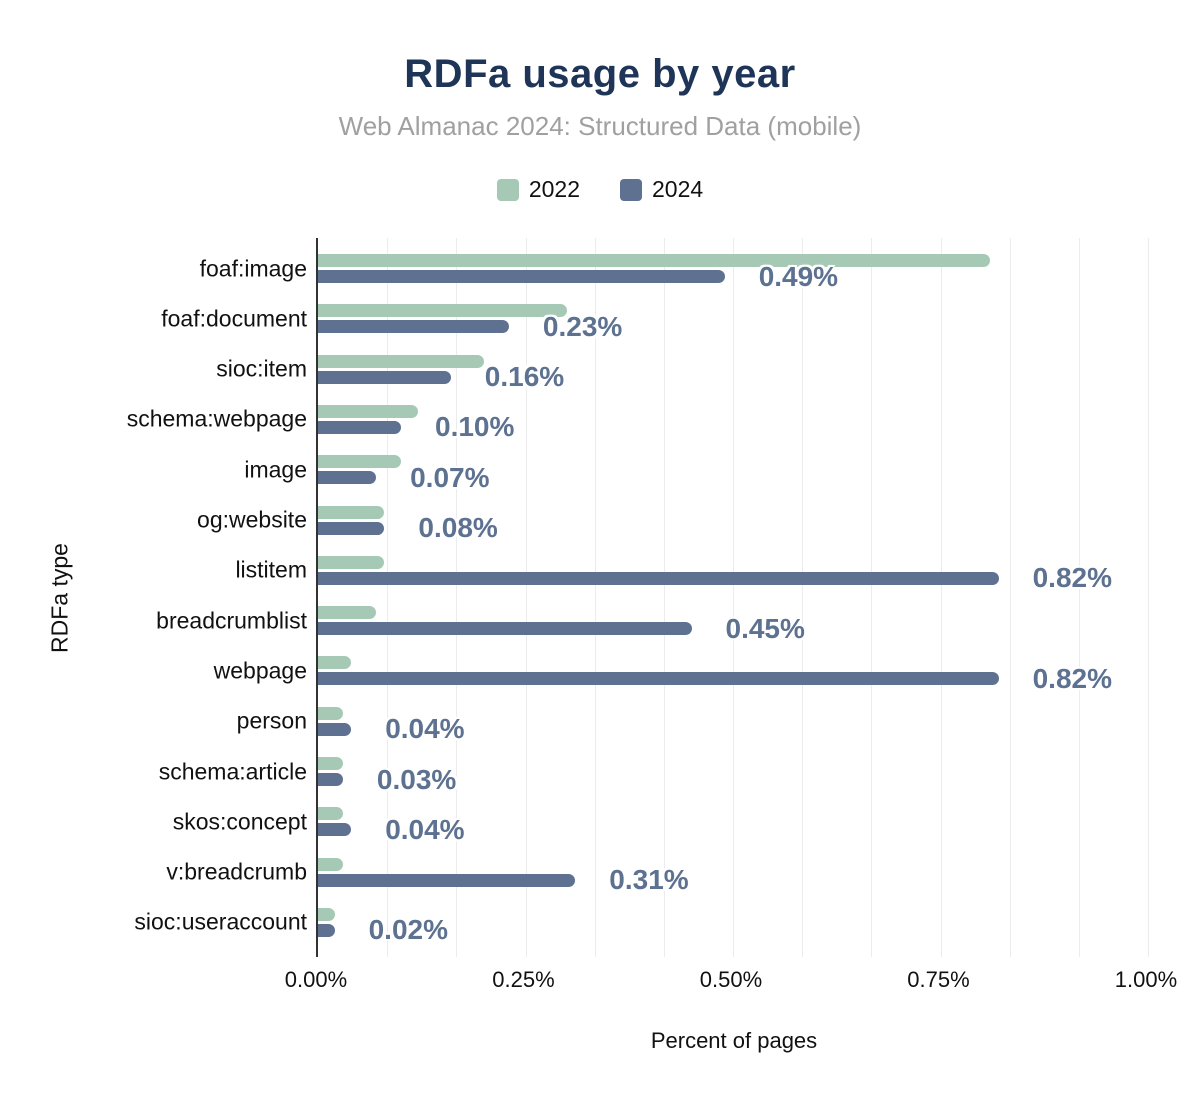 The image size is (1200, 1110). I want to click on category-row: person 0.04%, so click(695, 722).